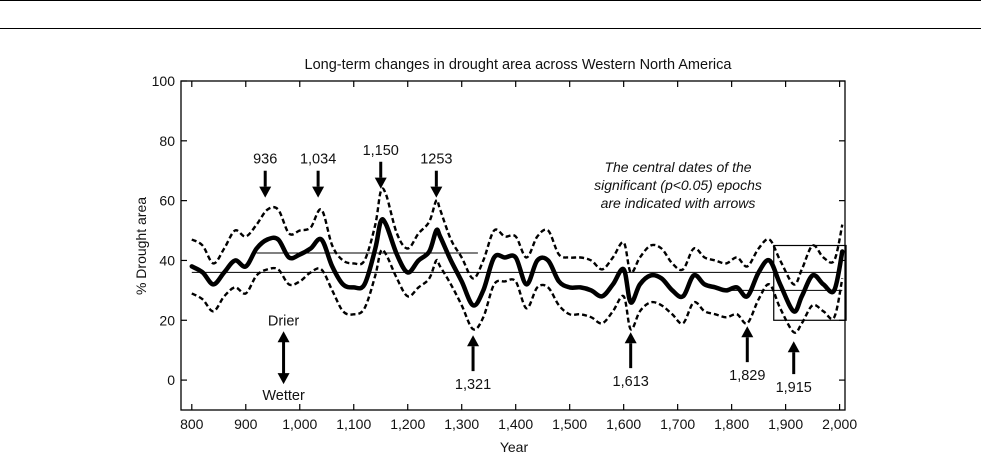 This screenshot has width=981, height=457. What do you see at coordinates (630, 338) in the screenshot?
I see `arrow-up-1-head` at bounding box center [630, 338].